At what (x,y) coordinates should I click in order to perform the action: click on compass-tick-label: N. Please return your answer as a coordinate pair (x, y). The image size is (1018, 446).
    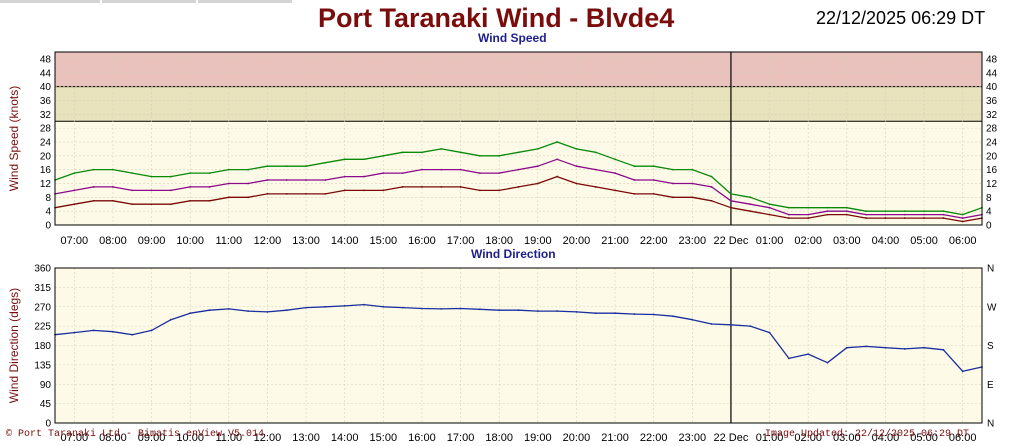
    Looking at the image, I should click on (990, 424).